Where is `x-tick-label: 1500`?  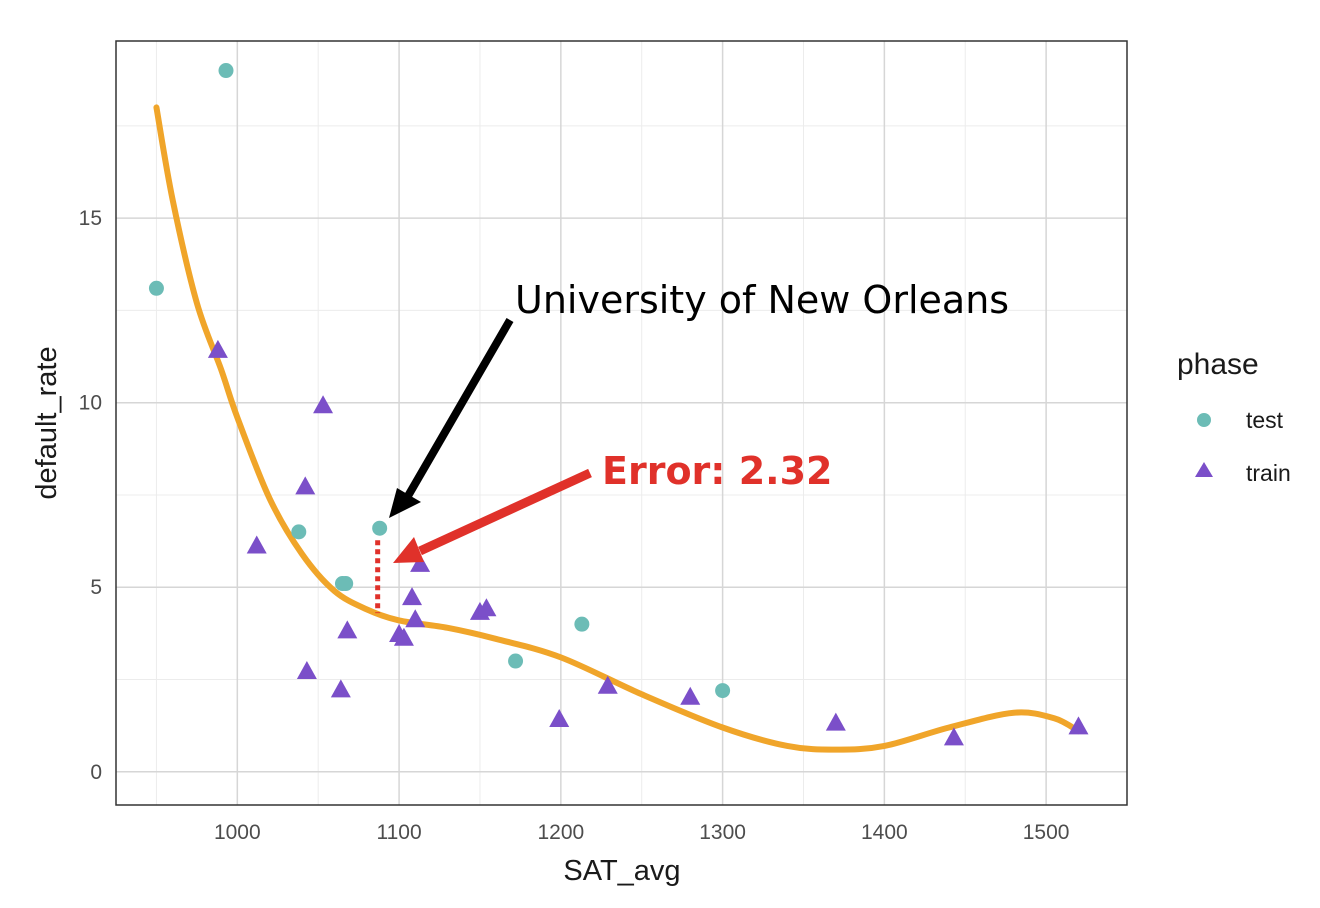 x-tick-label: 1500 is located at coordinates (1046, 832).